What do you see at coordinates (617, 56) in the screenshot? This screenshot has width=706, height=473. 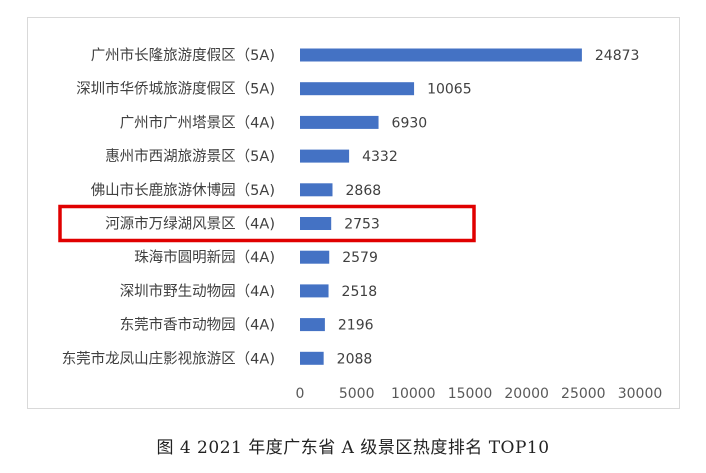 I see `value-label: 24873` at bounding box center [617, 56].